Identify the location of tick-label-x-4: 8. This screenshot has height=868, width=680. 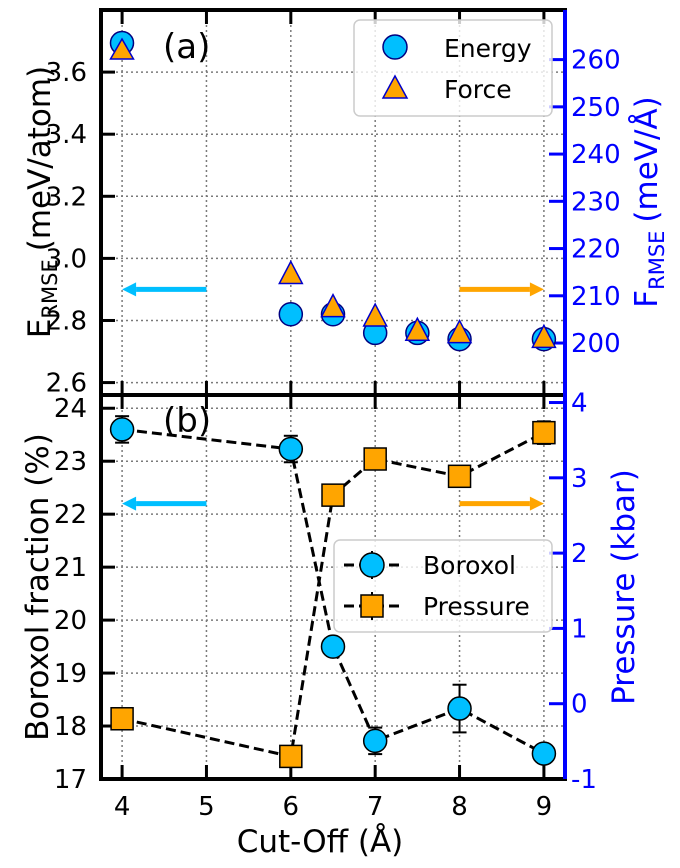
(459, 807).